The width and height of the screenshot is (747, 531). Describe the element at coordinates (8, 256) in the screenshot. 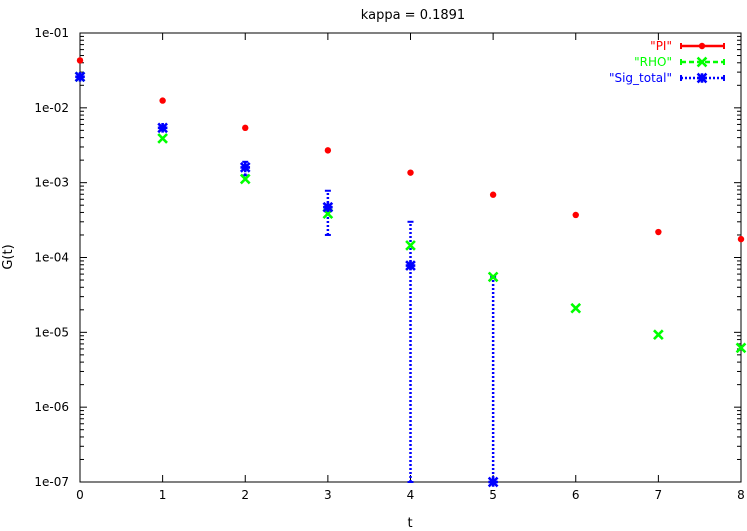

I see `y-axis-label: G(t)` at that location.